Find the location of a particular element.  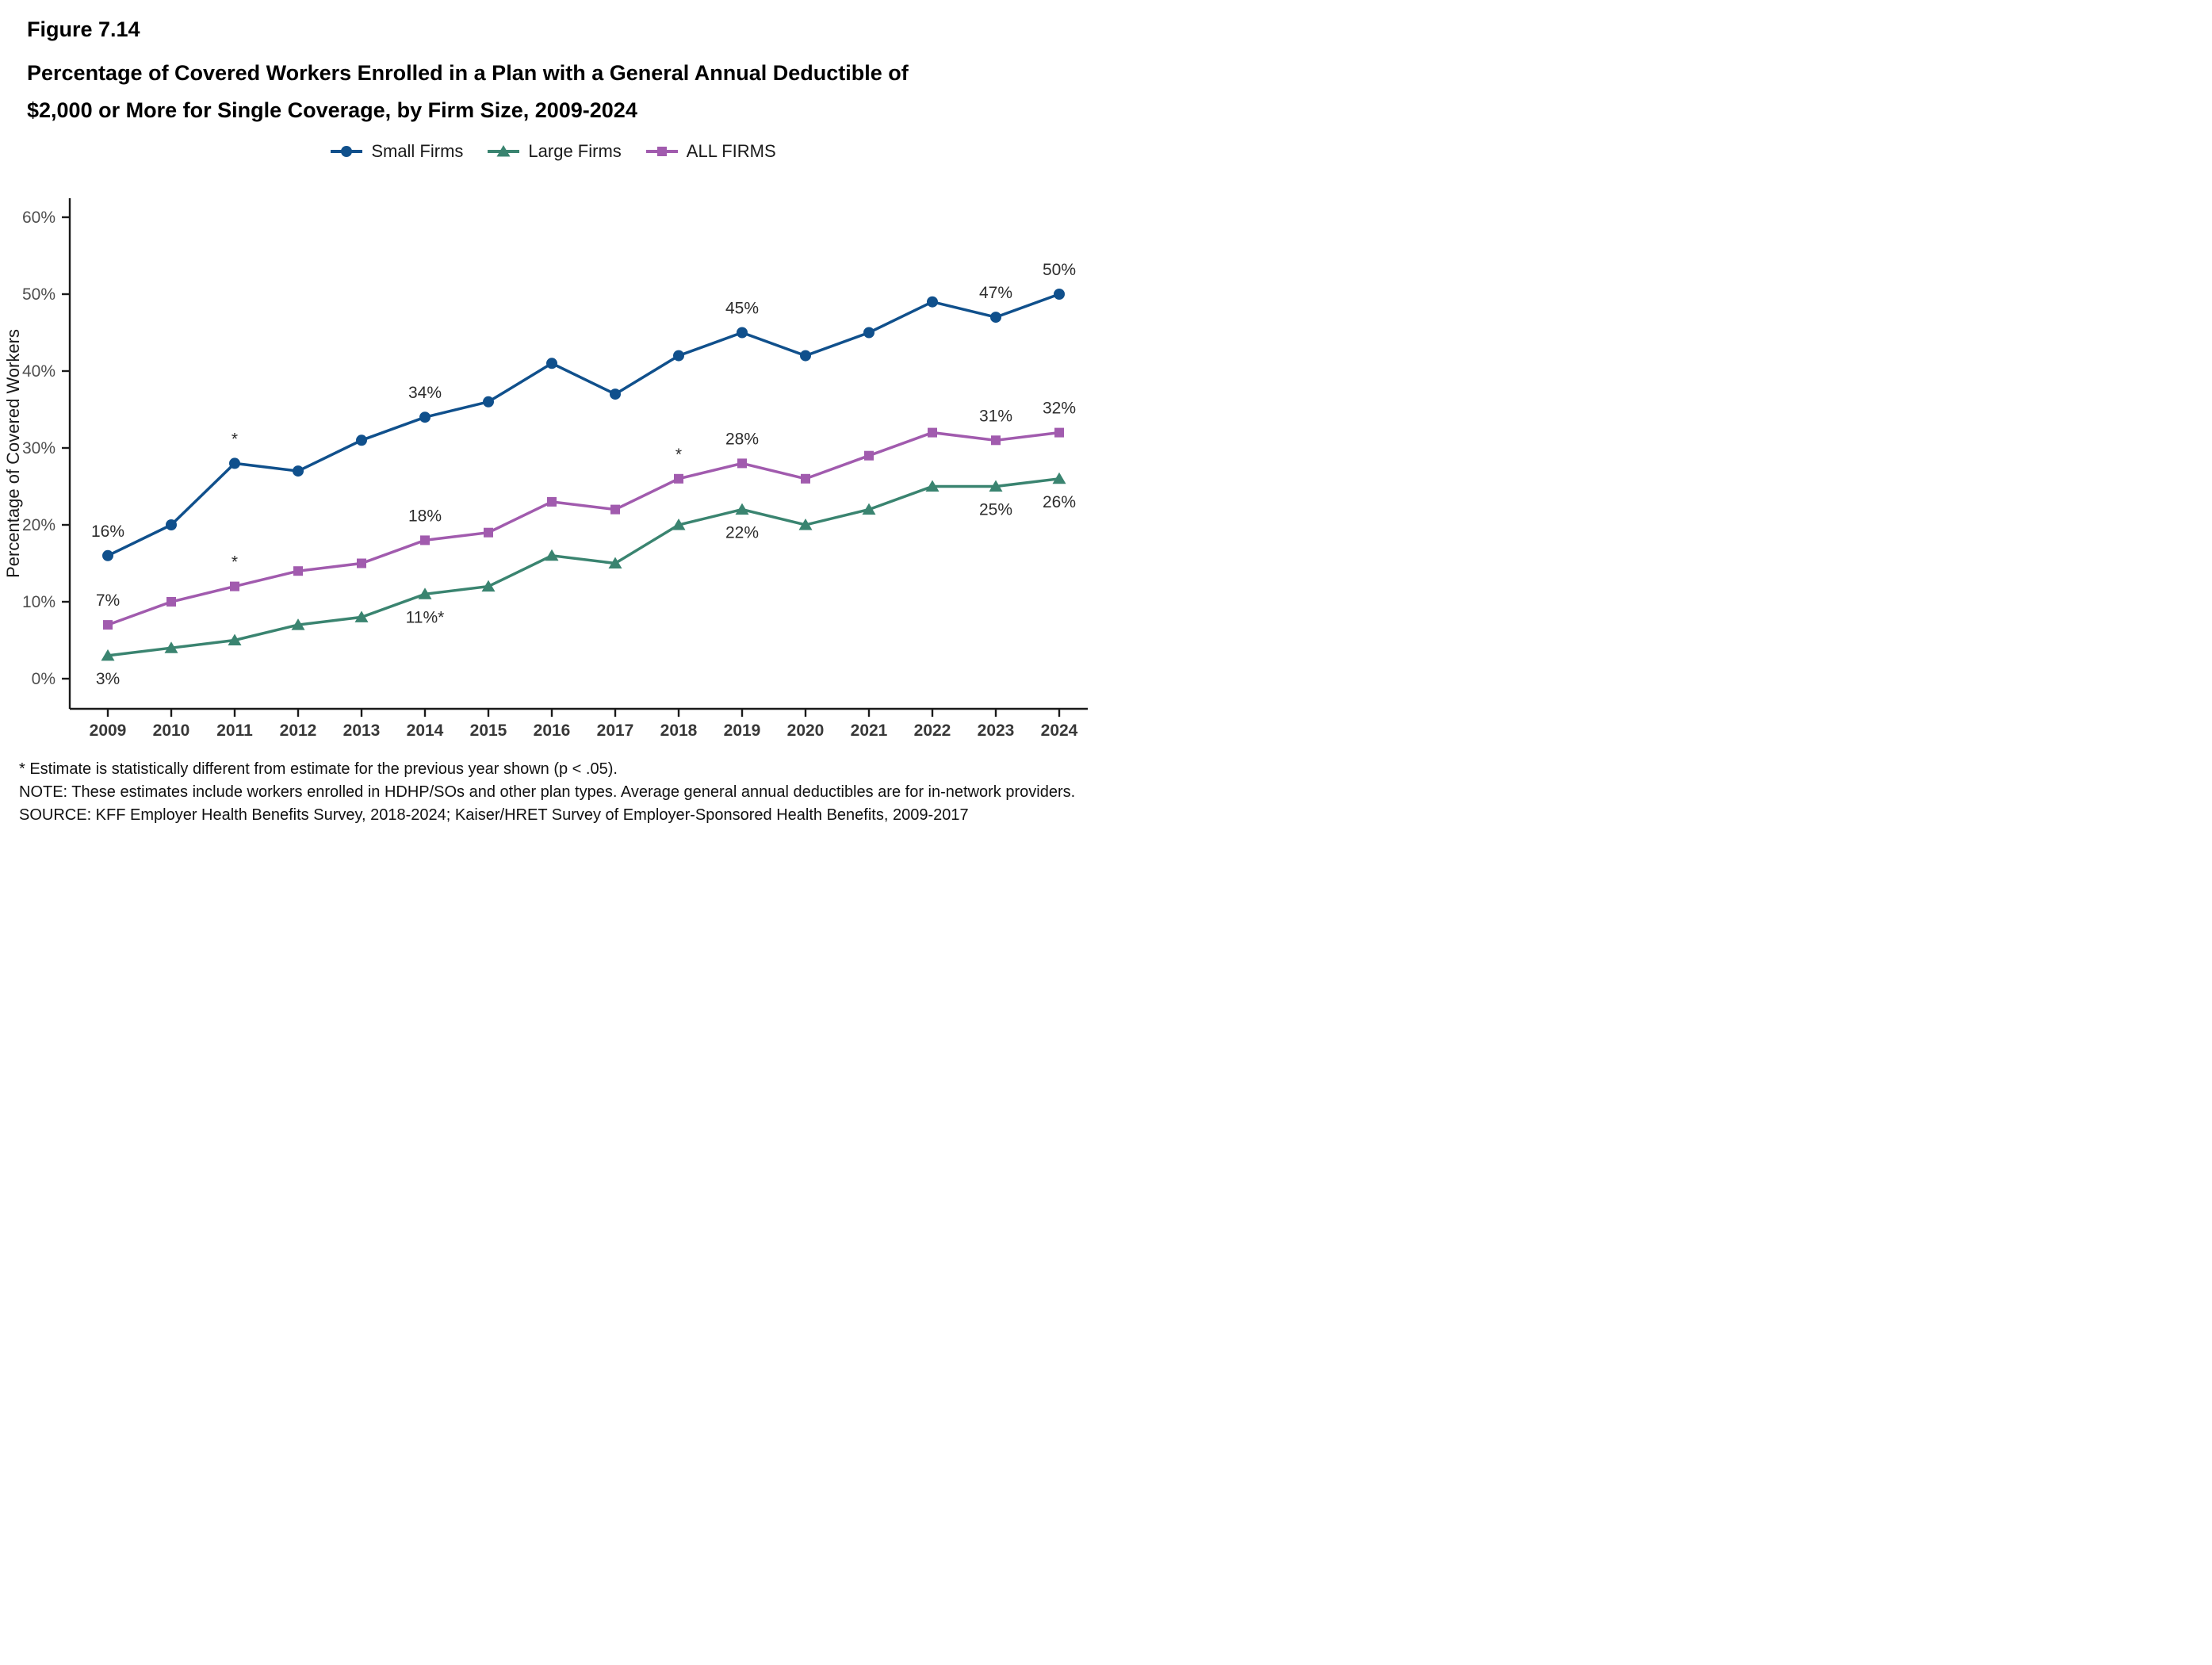

data-point-label: 25% is located at coordinates (995, 510).